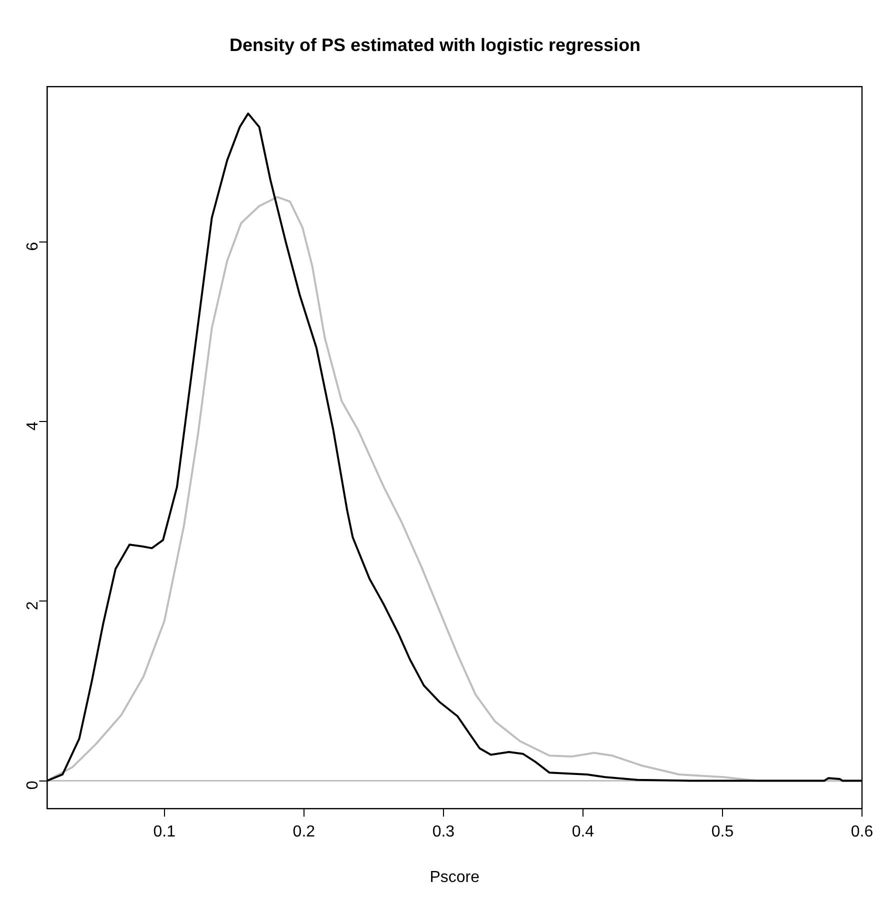  I want to click on x-tick-label: 0.2, so click(304, 832).